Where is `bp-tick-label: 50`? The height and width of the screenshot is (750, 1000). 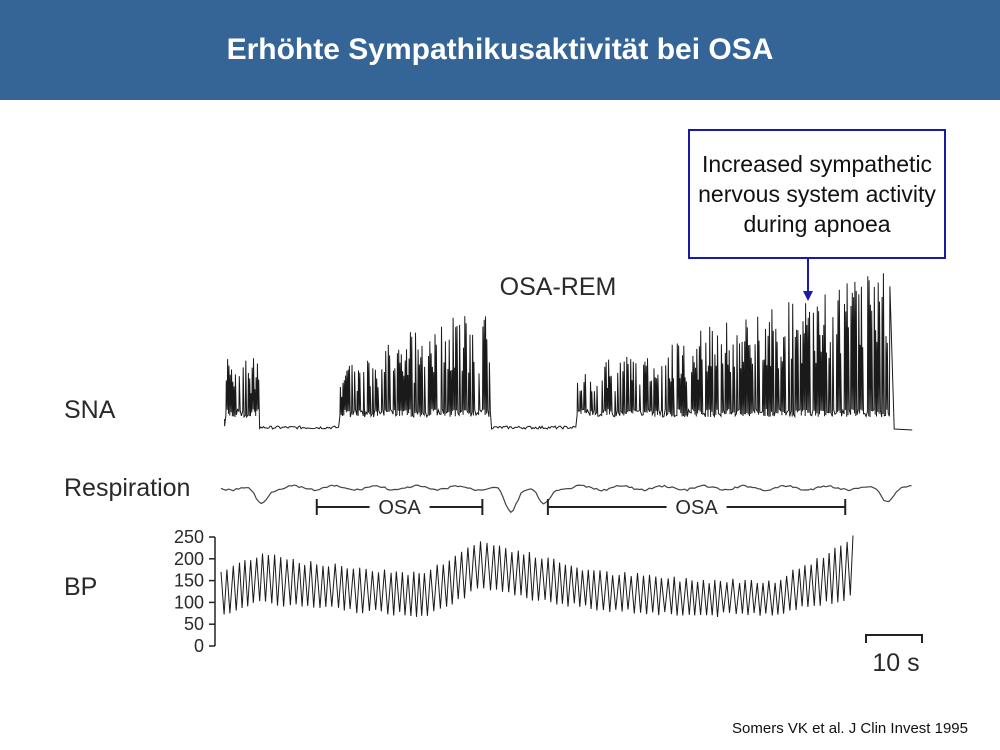
bp-tick-label: 50 is located at coordinates (194, 624).